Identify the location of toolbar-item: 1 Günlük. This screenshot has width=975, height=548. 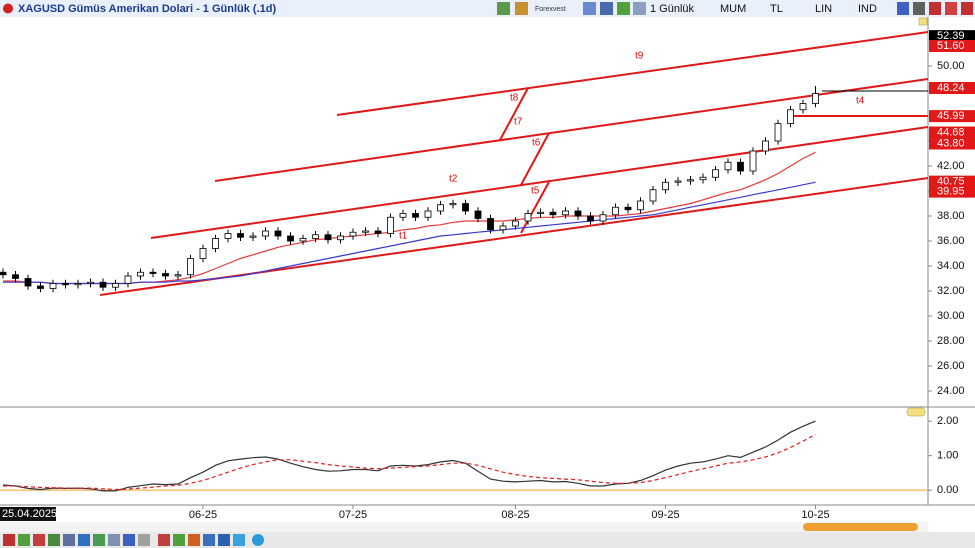
(672, 9).